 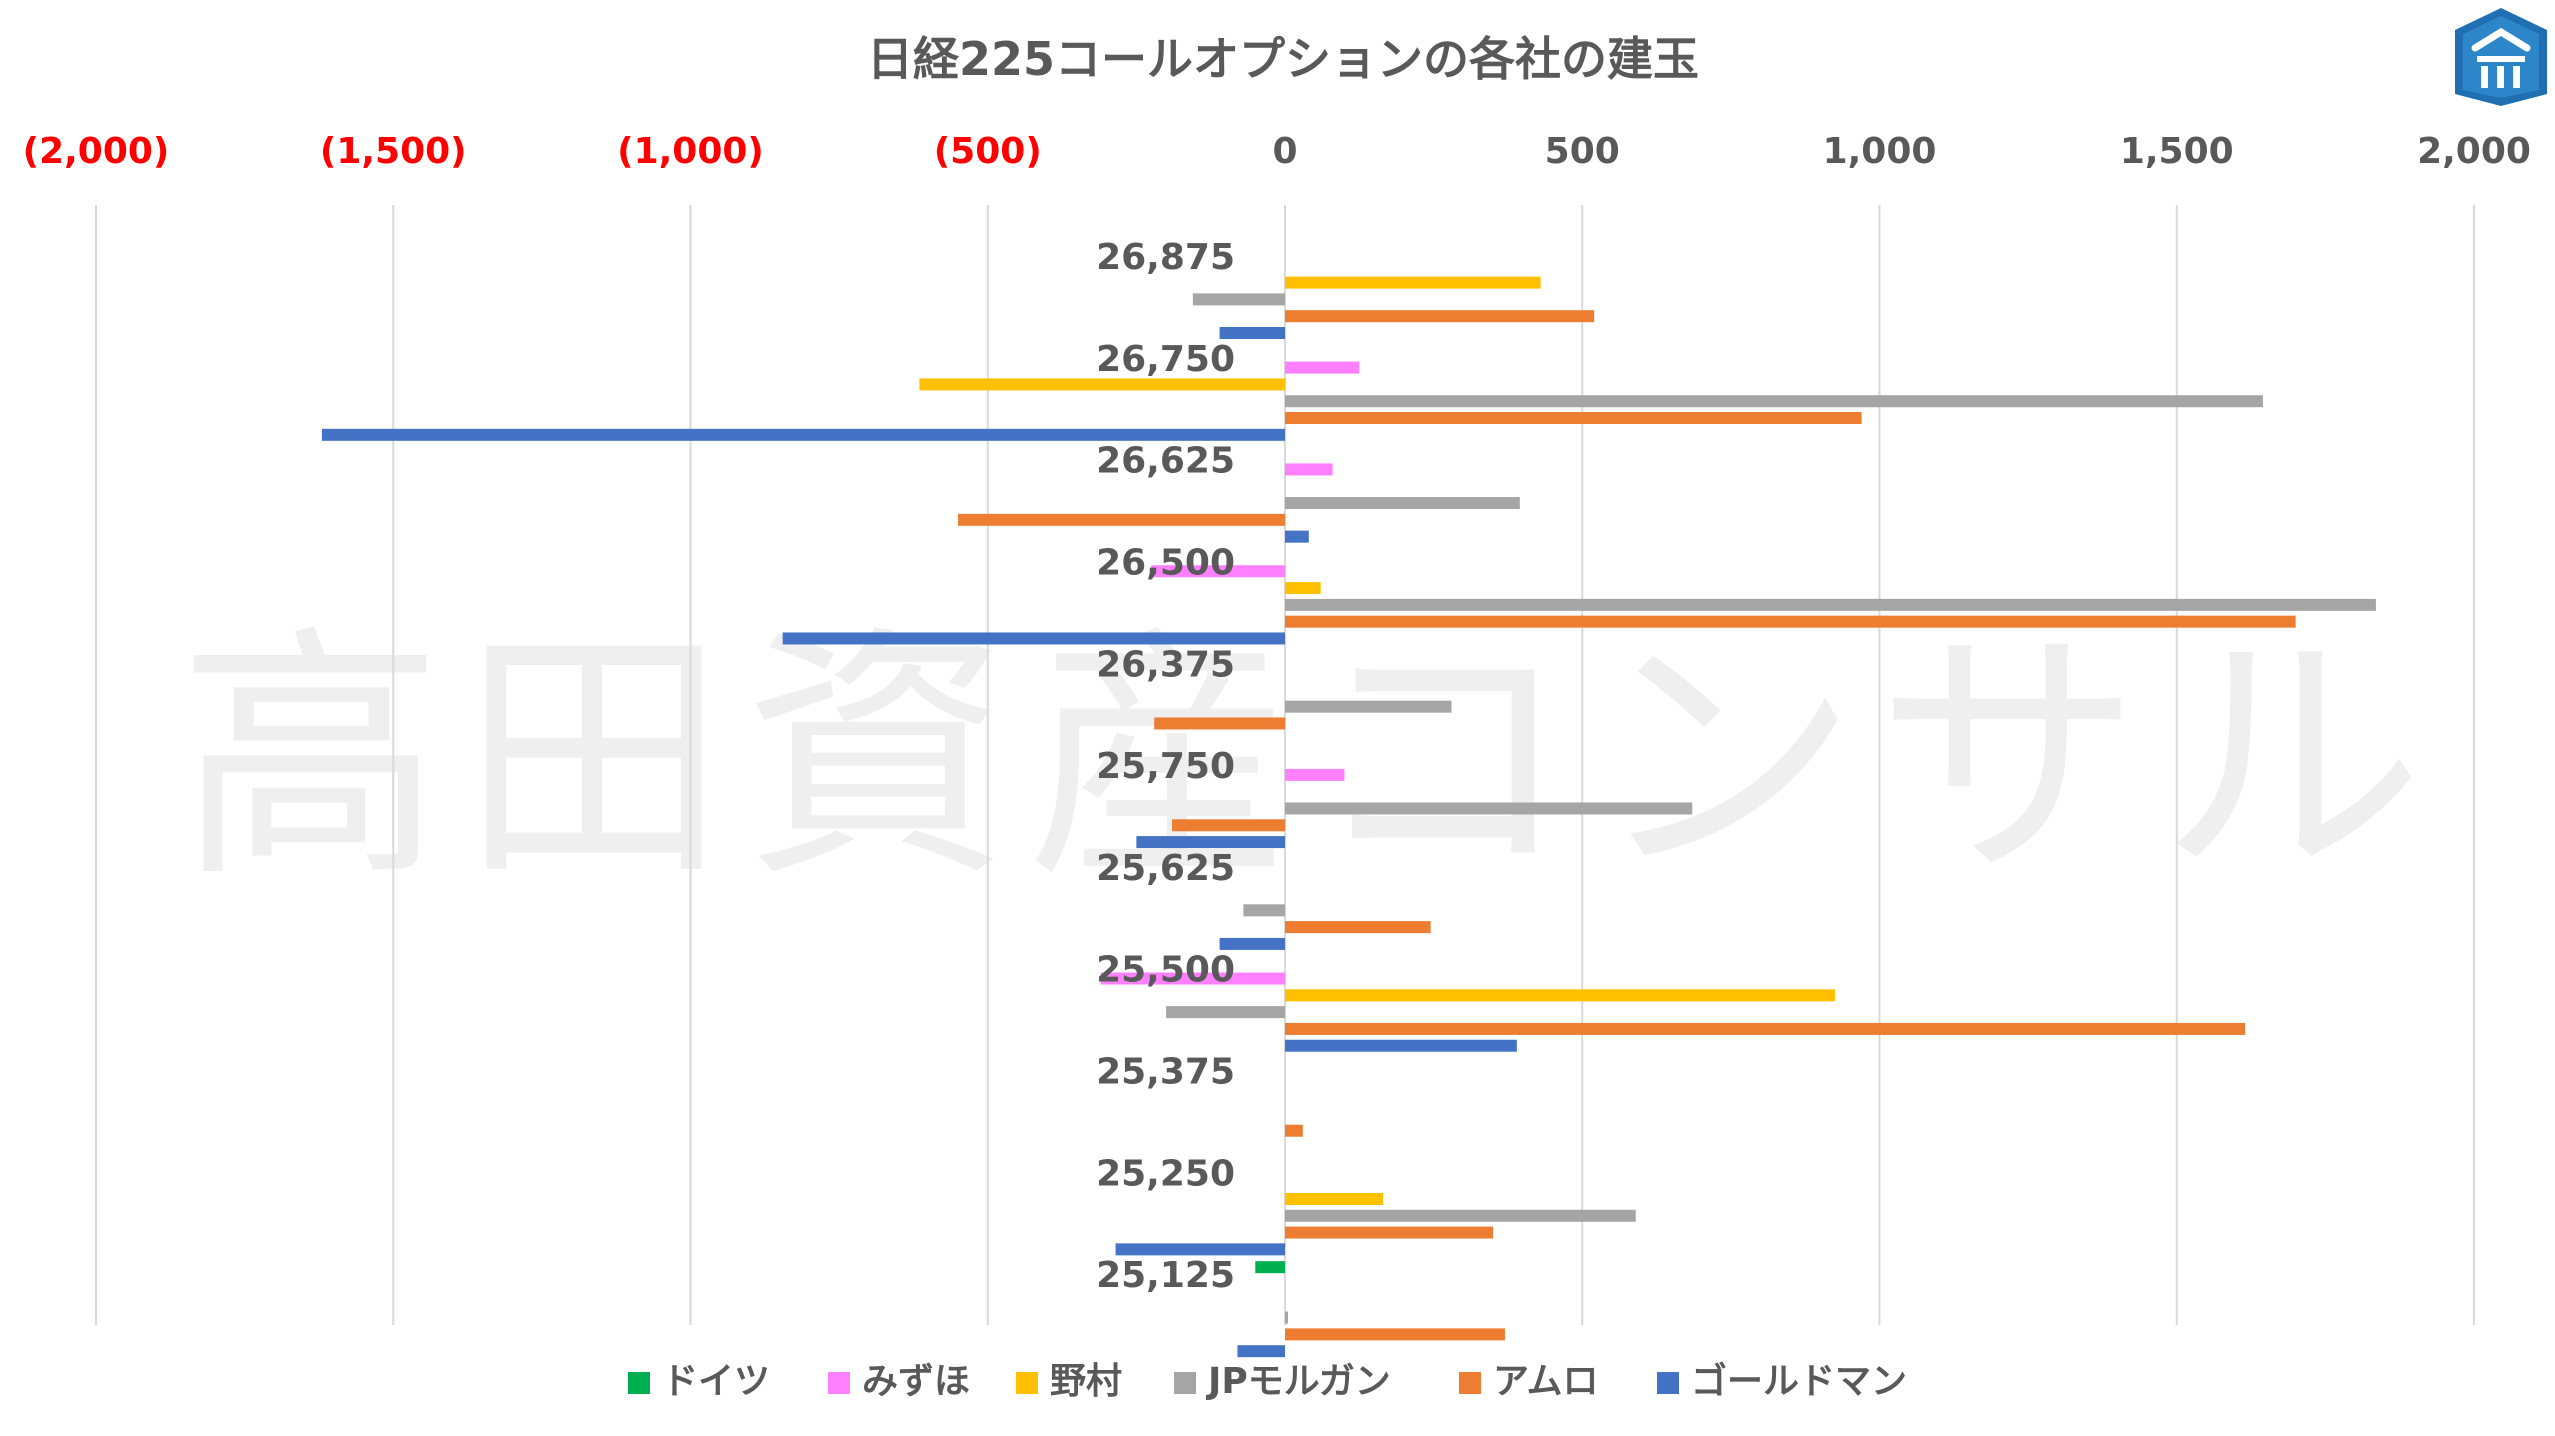 I want to click on legend-label-4: アムロ, so click(x=1545, y=1381).